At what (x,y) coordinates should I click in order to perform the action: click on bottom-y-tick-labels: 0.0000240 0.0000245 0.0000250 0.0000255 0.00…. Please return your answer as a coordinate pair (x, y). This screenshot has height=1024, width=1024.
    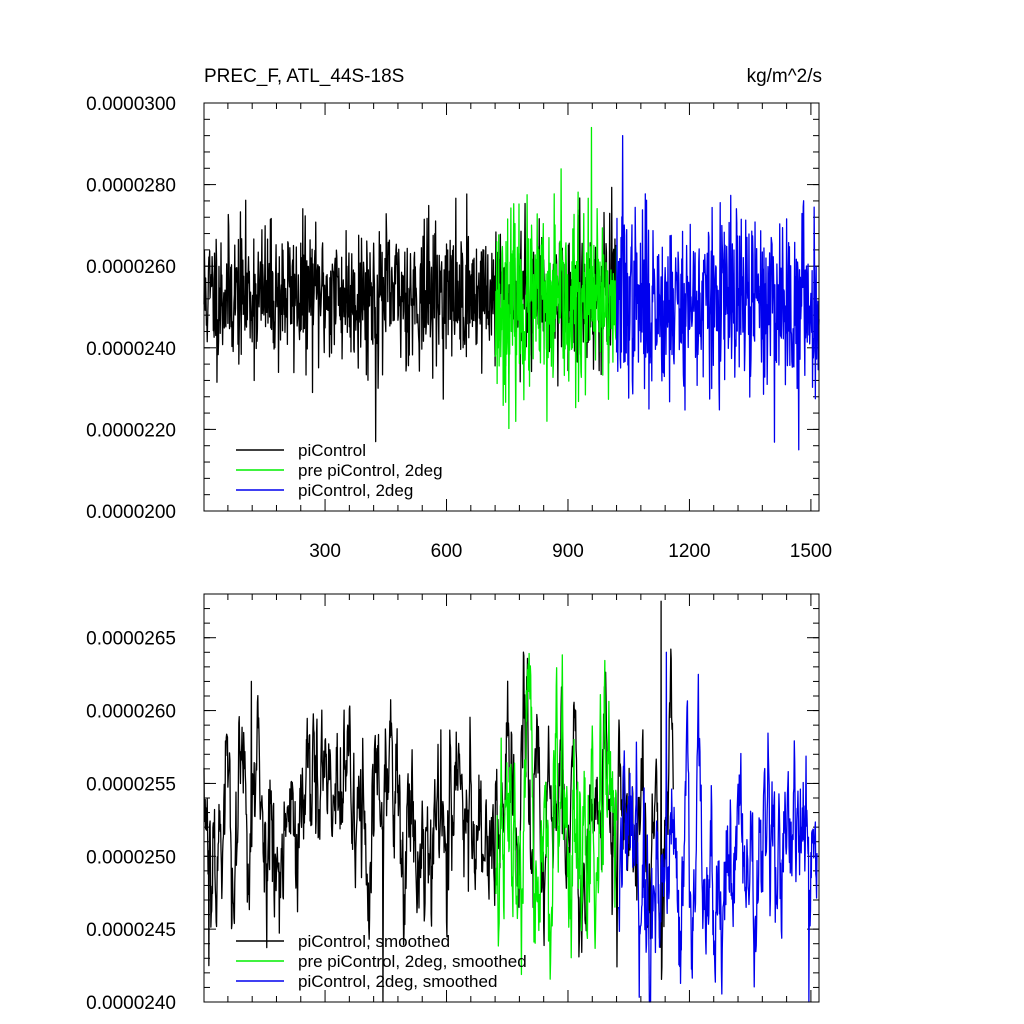
    Looking at the image, I should click on (131, 821).